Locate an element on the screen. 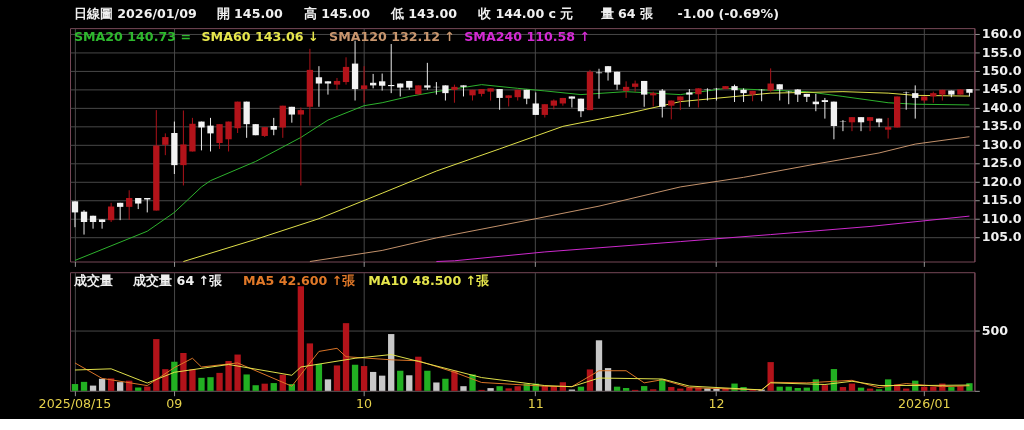  x-tick-label: 12 is located at coordinates (716, 403).